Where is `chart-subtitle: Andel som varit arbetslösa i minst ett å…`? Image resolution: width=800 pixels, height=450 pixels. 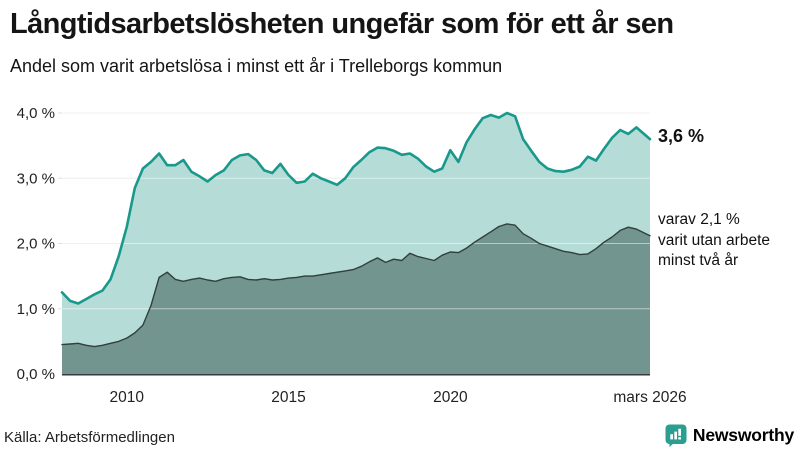 chart-subtitle: Andel som varit arbetslösa i minst ett å… is located at coordinates (256, 66).